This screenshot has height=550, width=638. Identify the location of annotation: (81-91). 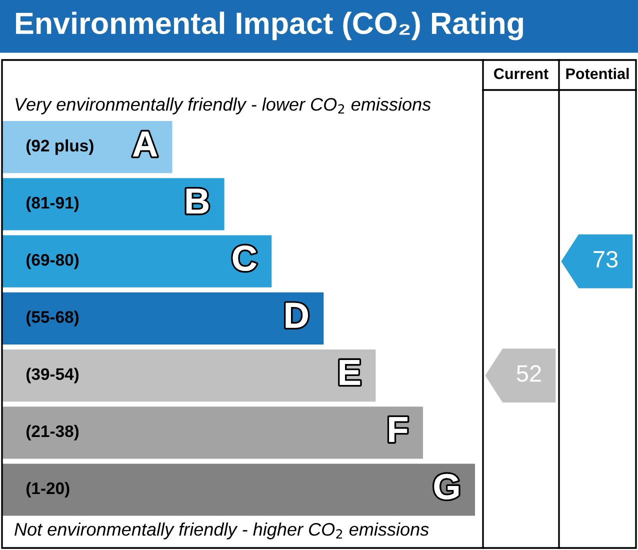
(52, 204).